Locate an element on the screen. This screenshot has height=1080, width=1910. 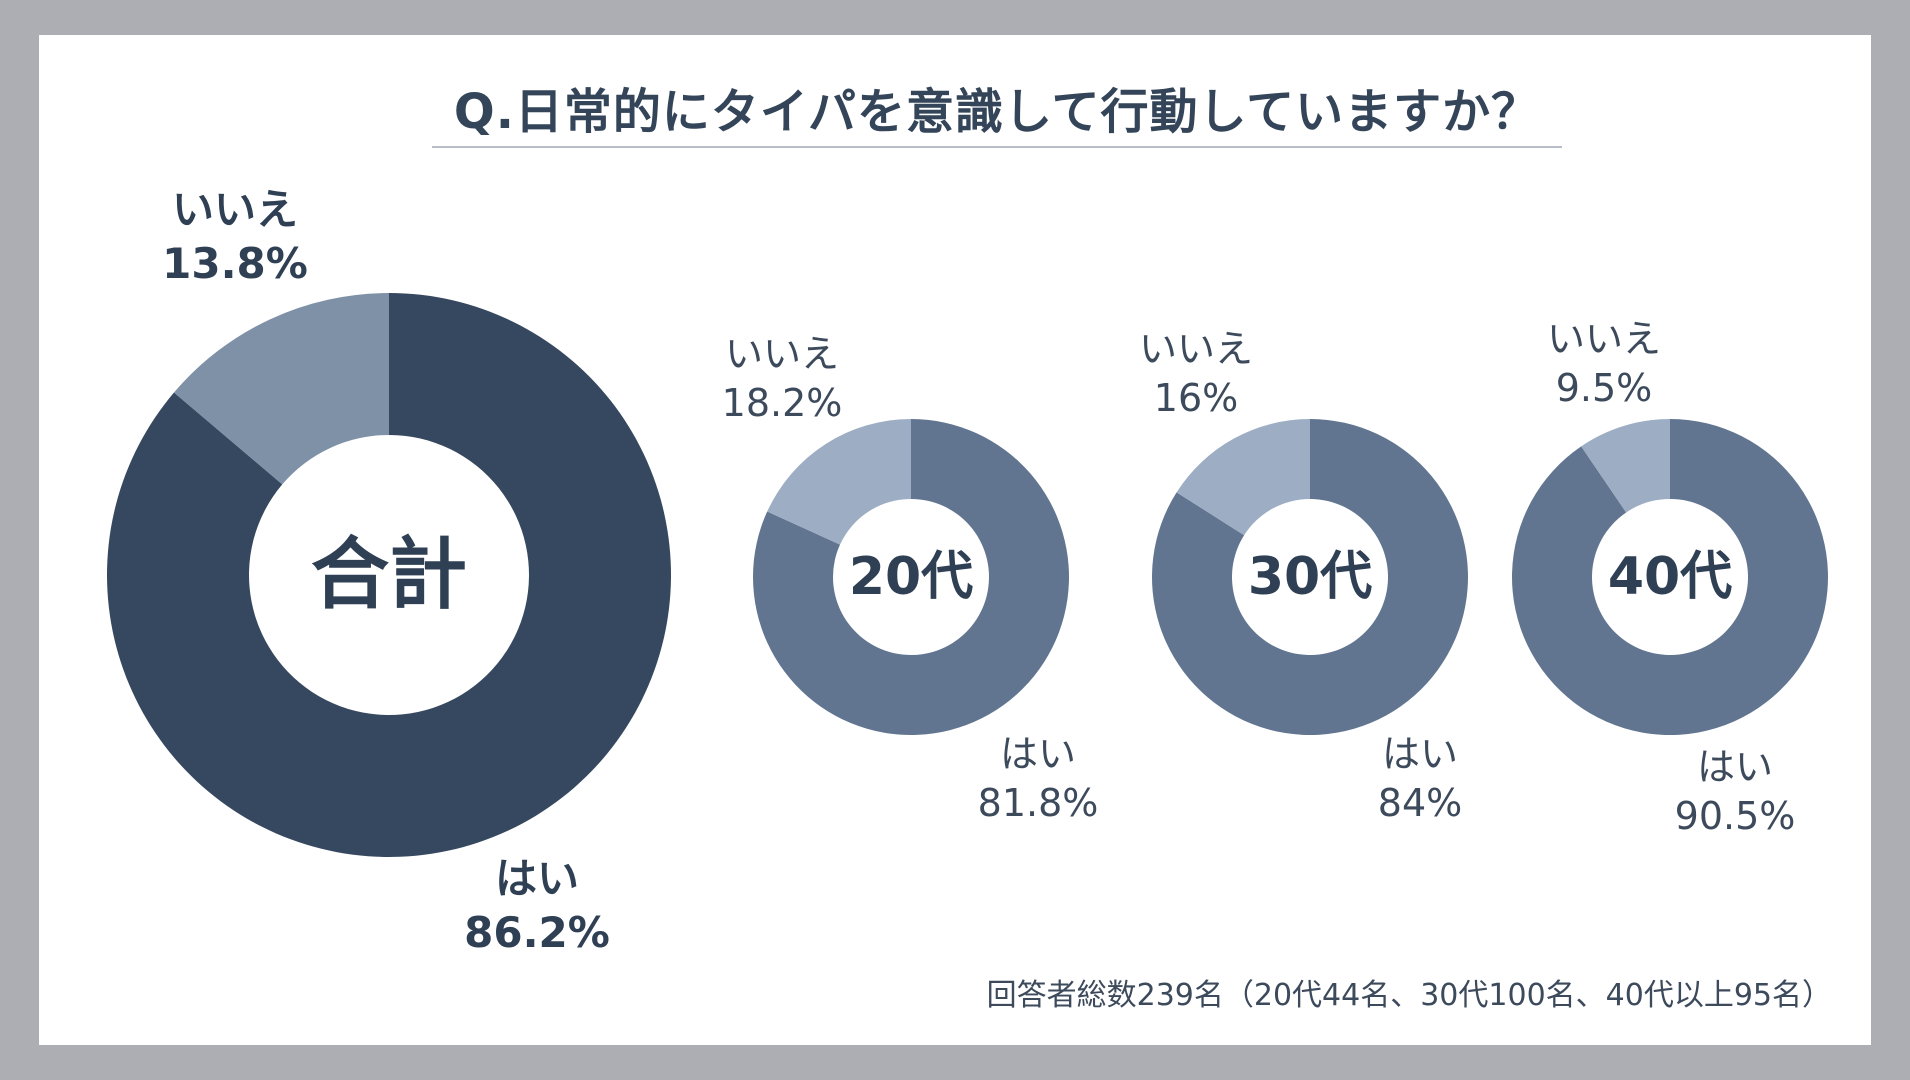
label-30s-yes-name: はい is located at coordinates (1419, 754).